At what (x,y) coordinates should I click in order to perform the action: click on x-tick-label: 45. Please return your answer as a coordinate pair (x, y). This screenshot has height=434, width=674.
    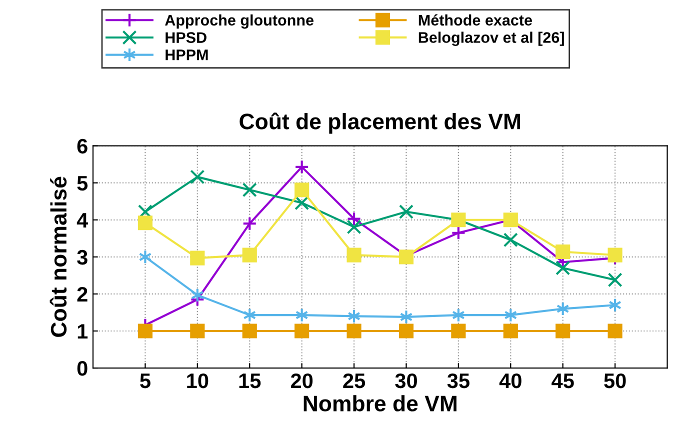
    Looking at the image, I should click on (563, 381).